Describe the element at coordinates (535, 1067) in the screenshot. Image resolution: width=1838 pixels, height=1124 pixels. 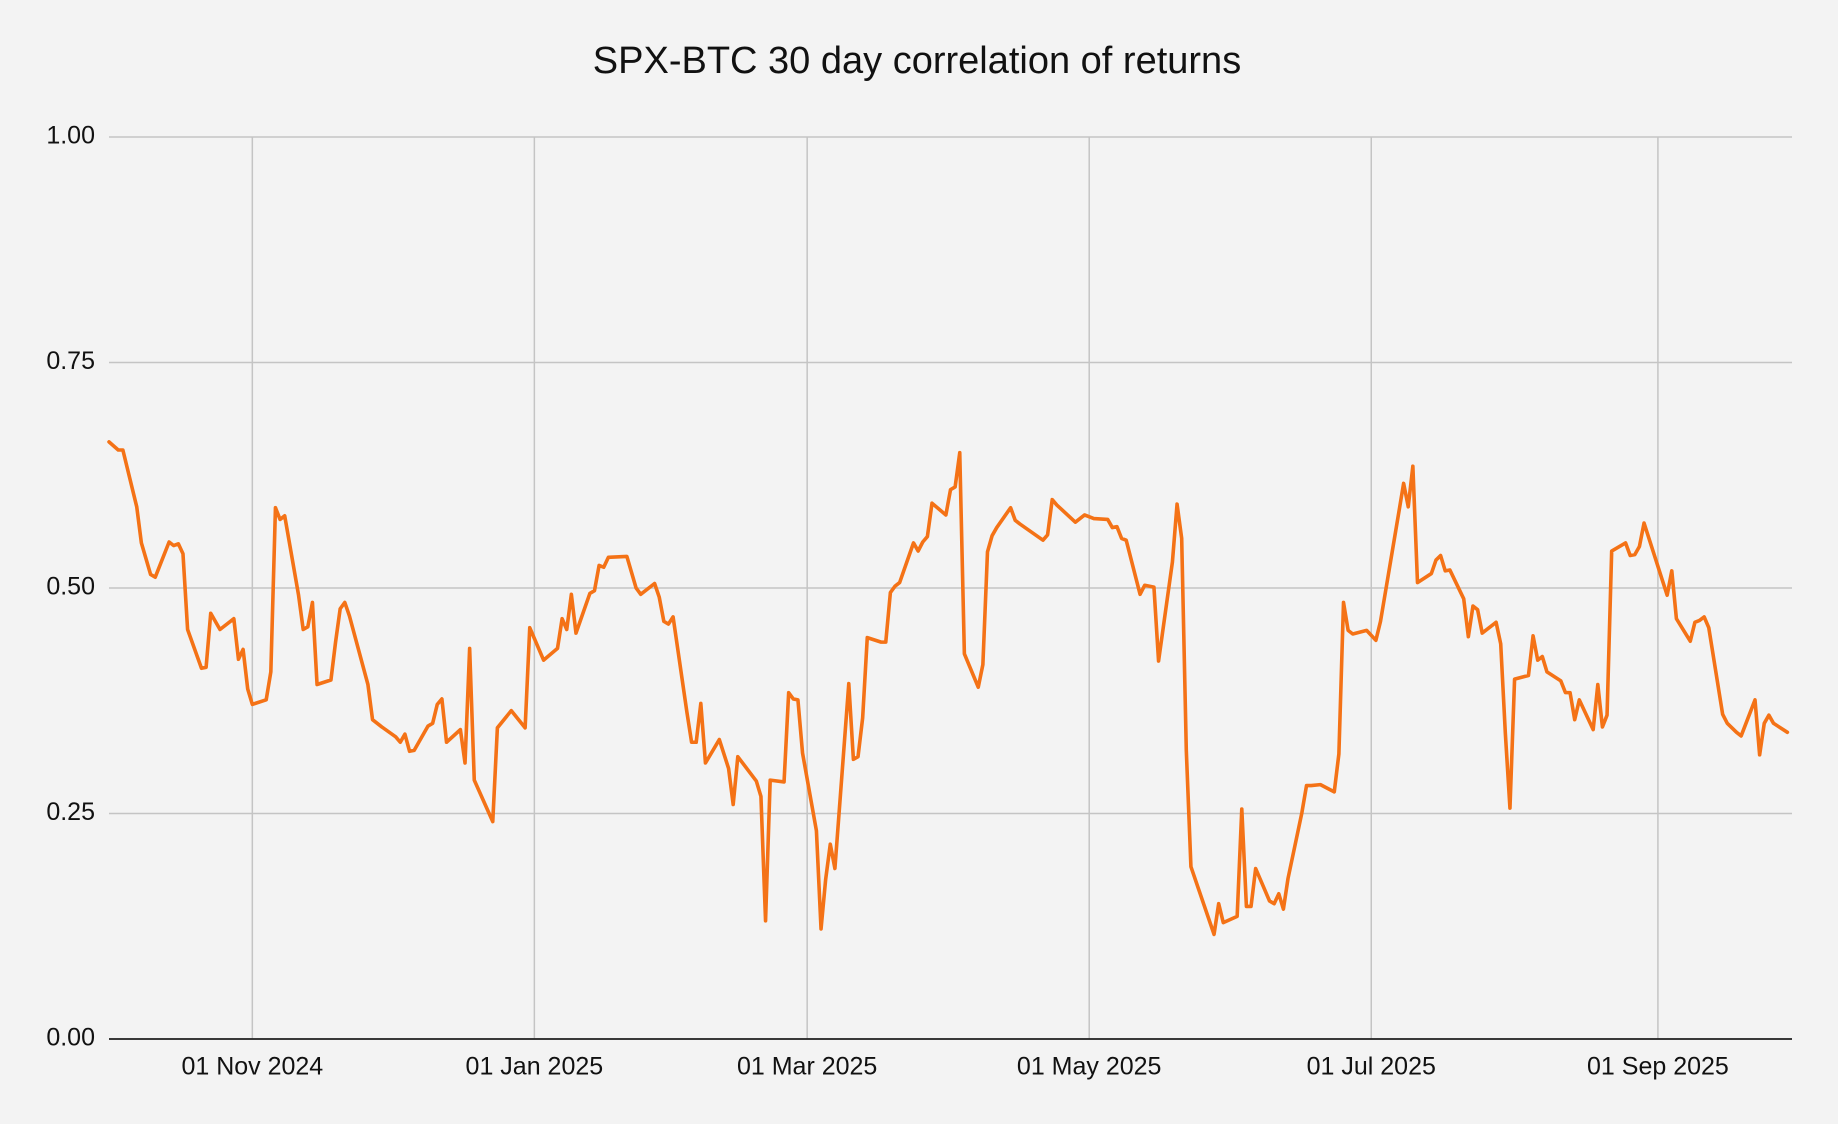
I see `x-tick-label: 01 Jan 2025` at that location.